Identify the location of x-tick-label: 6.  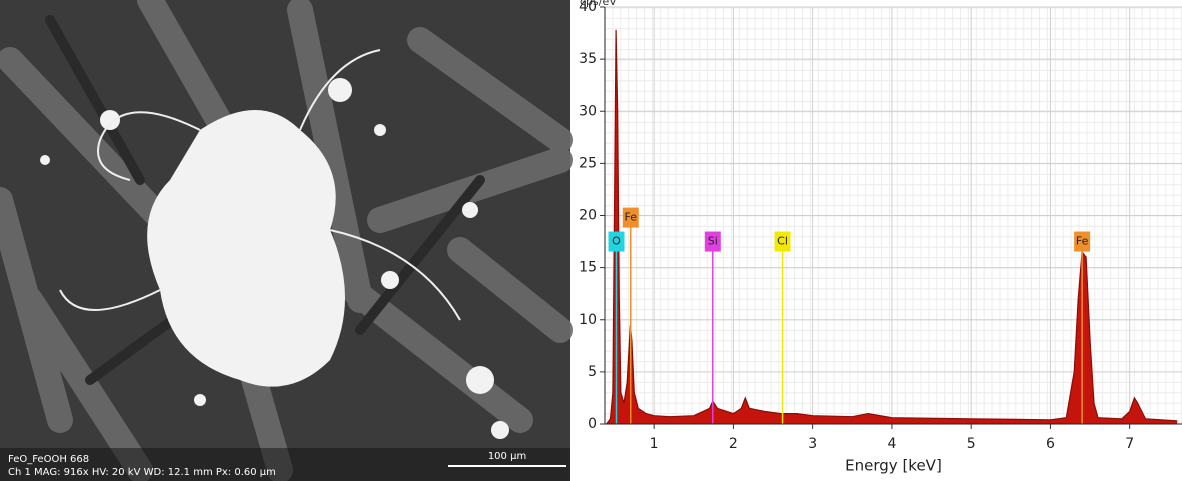
(1050, 444).